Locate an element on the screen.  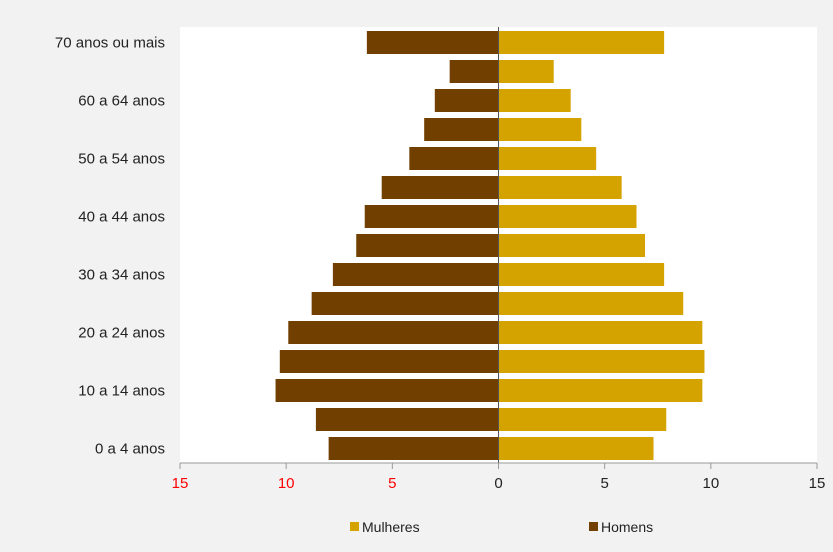
y-category-label-7: 70 anos ou mais is located at coordinates (110, 43).